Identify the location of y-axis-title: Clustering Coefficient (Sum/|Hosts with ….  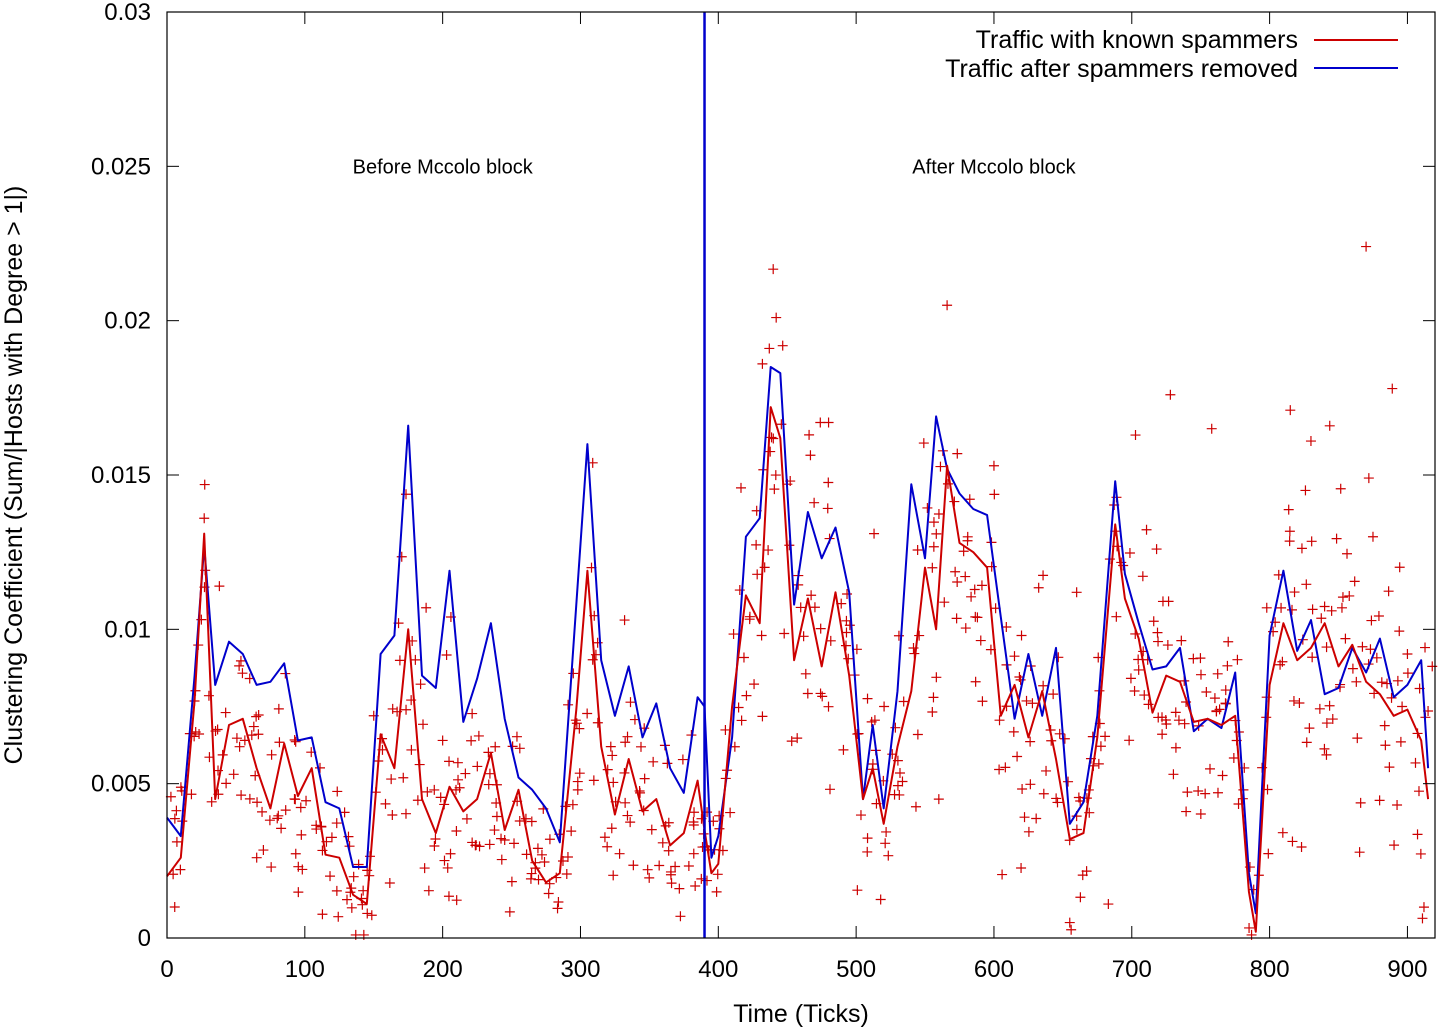
(14, 475).